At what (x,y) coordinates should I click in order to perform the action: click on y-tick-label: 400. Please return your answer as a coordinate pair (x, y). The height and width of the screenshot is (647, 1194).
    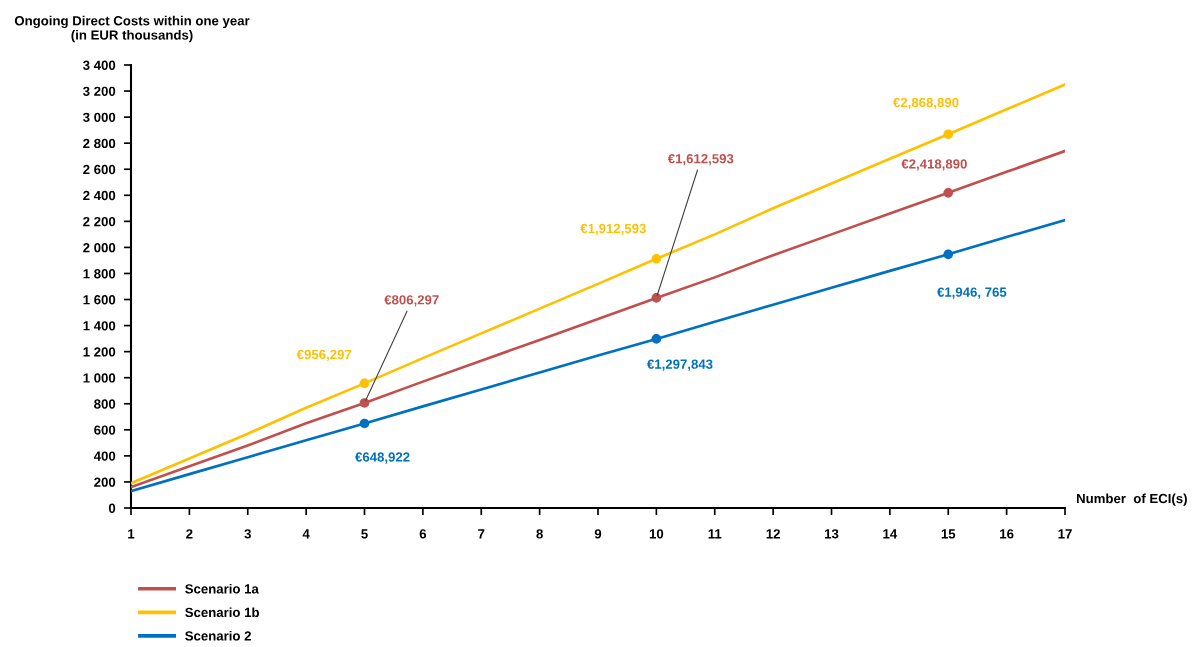
    Looking at the image, I should click on (104, 456).